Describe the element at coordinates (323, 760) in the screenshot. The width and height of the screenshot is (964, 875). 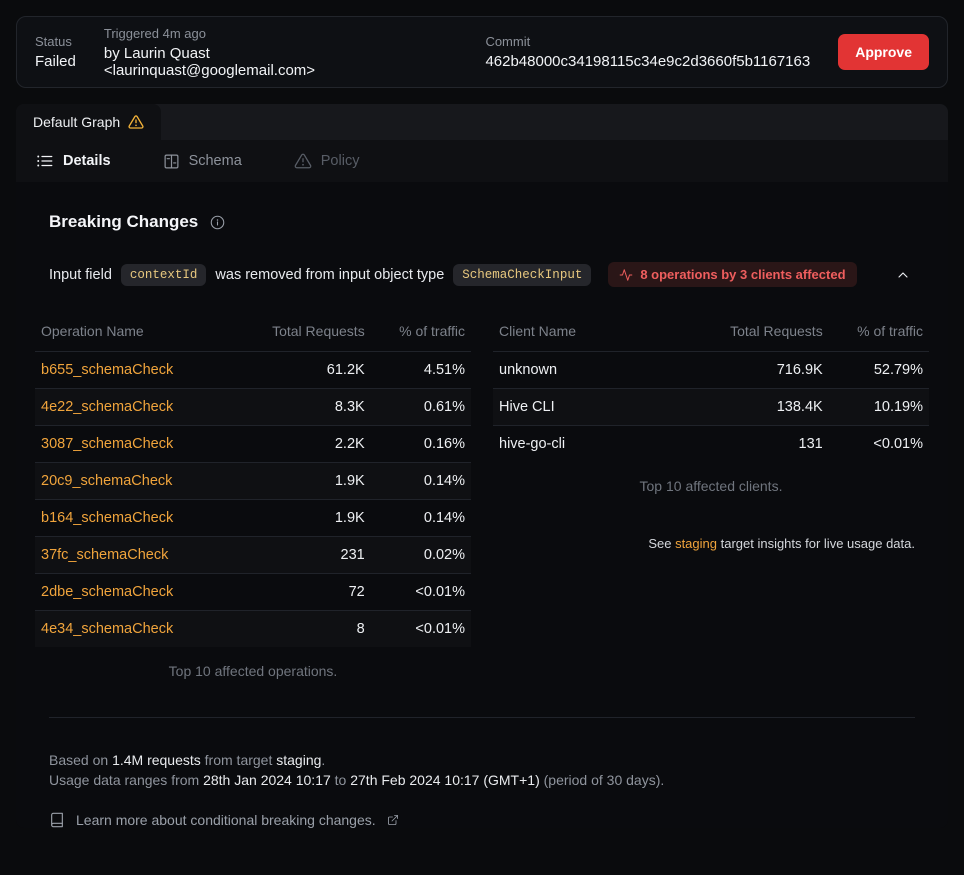
I see `footer-text: .` at that location.